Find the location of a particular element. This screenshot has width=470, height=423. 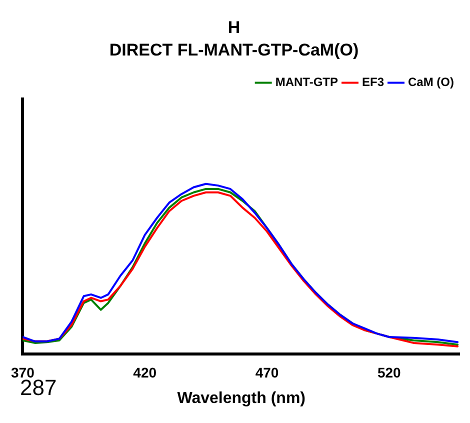

chart-subtitle: DIRECT FL-MANT-GTP-CaM(O) is located at coordinates (234, 50).